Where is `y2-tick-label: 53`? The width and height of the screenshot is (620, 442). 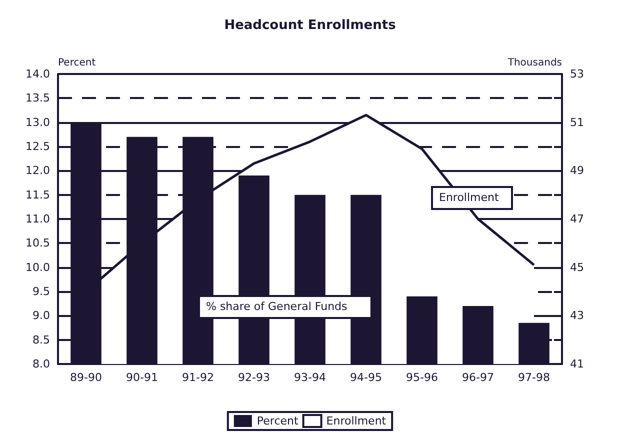
y2-tick-label: 53 is located at coordinates (577, 74).